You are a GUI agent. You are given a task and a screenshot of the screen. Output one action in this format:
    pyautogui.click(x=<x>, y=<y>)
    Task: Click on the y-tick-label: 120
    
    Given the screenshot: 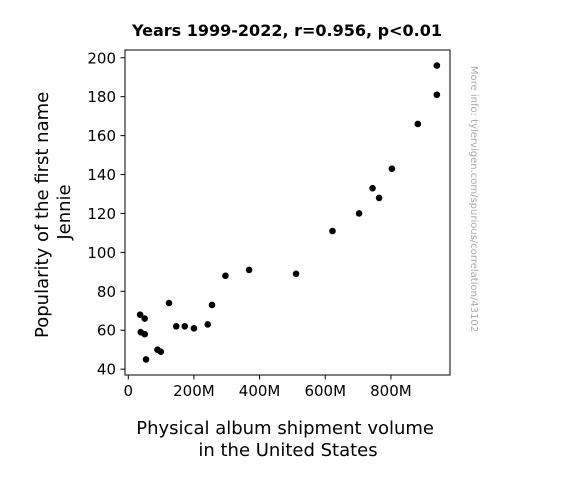 What is the action you would take?
    pyautogui.click(x=101, y=214)
    